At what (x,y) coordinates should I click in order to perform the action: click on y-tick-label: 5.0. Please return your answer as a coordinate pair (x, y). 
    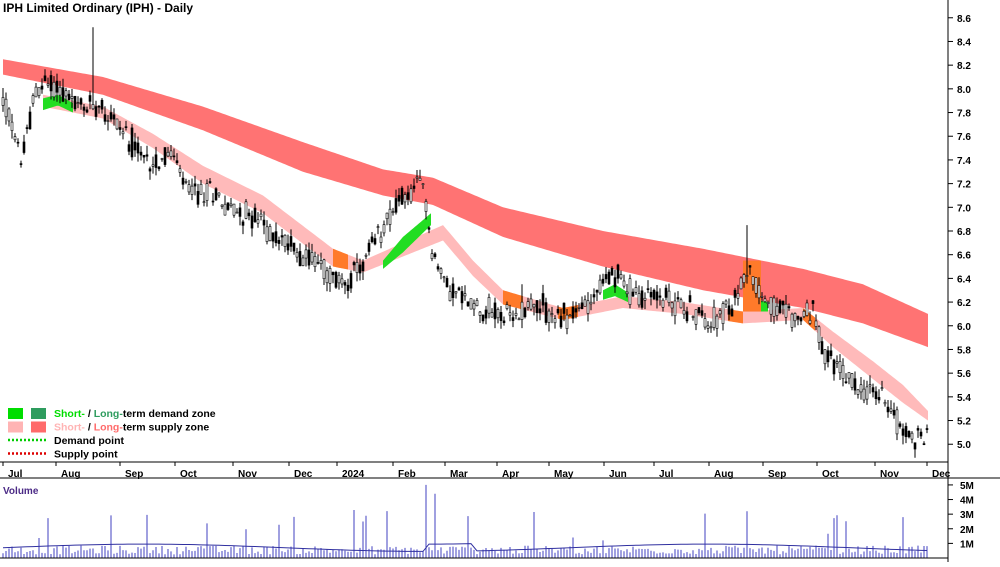
    Looking at the image, I should click on (964, 445).